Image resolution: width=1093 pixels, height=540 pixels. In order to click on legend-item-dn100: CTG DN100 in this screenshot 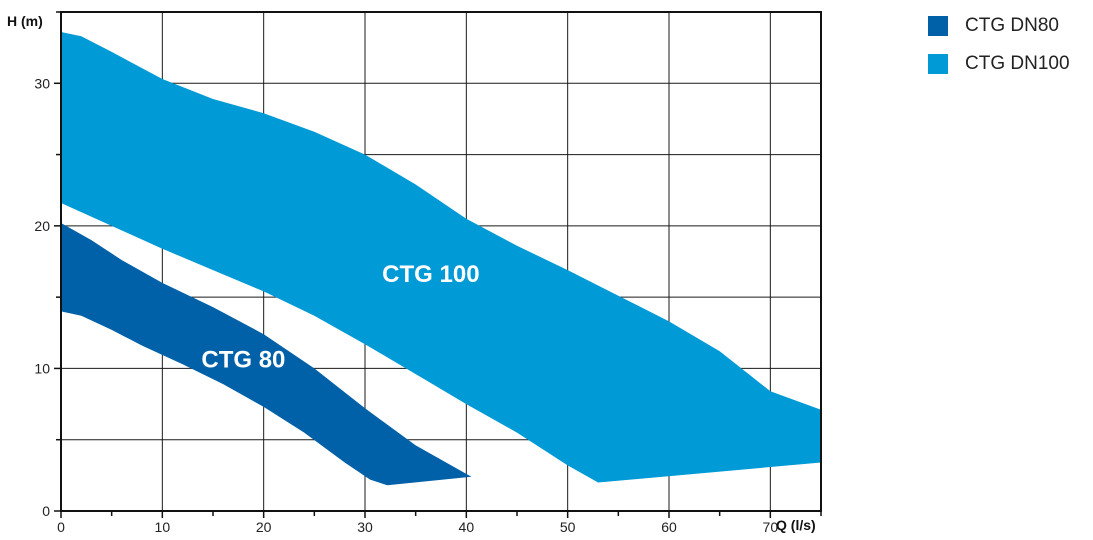, I will do `click(999, 64)`.